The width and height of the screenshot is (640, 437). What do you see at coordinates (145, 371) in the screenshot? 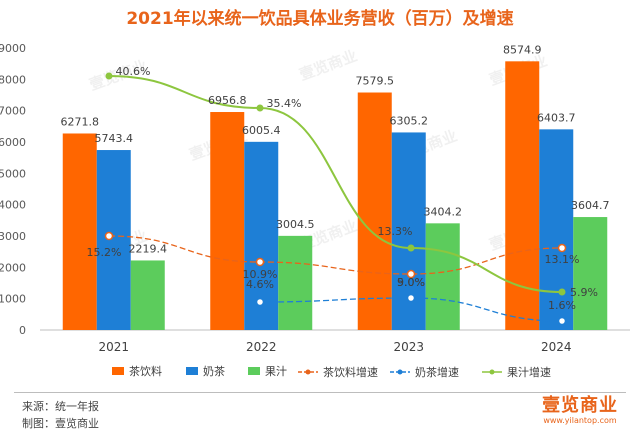
I see `legend-label: 茶饮料` at bounding box center [145, 371].